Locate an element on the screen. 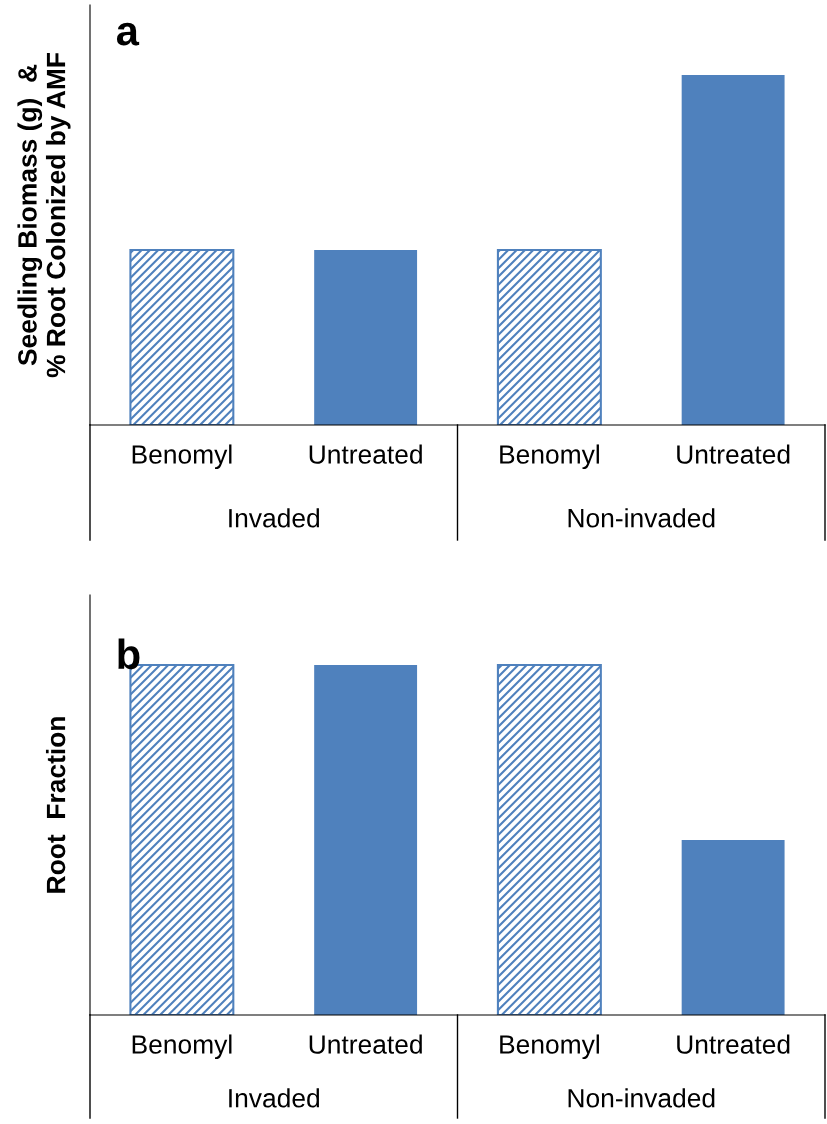  y-axis-title: Root Fraction is located at coordinates (55, 805).